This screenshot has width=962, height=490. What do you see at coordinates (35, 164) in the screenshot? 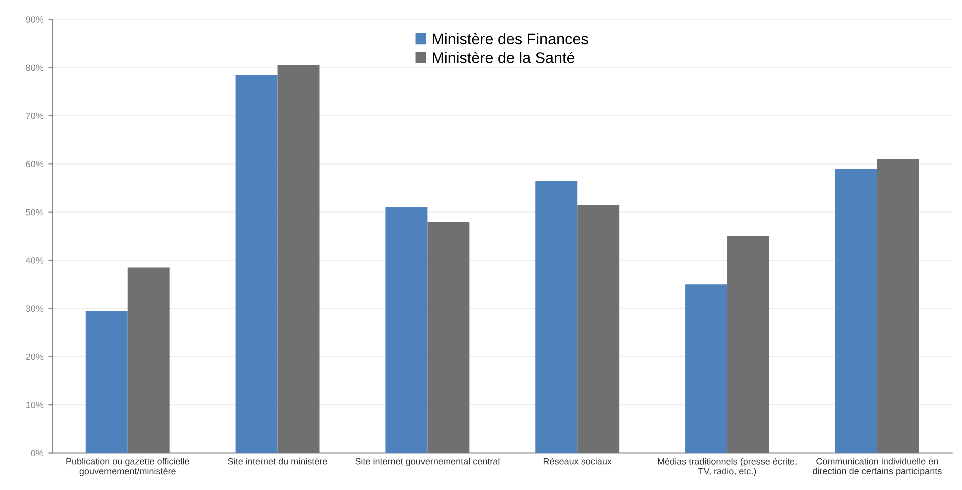
I see `y-tick-label: 60%` at bounding box center [35, 164].